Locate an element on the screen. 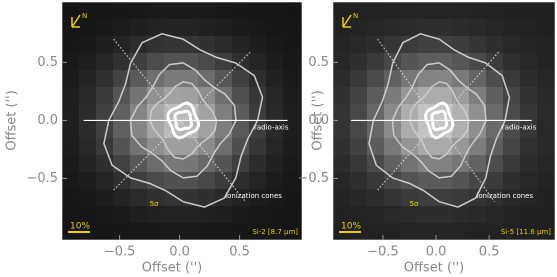 This screenshot has height=277, width=557. north-arrow is located at coordinates (76, 21).